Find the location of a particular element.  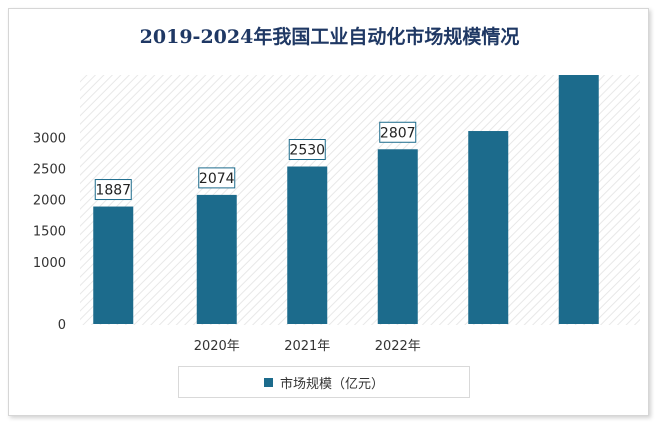

legend: 市场规模（亿元） is located at coordinates (324, 382).